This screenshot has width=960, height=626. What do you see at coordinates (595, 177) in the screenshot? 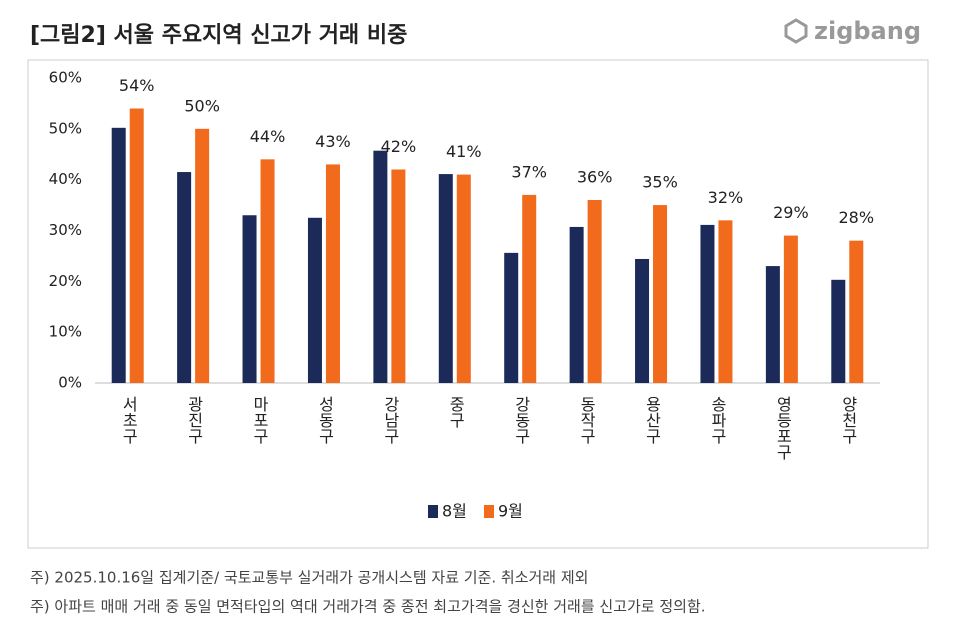
I see `data-label: 36%` at bounding box center [595, 177].